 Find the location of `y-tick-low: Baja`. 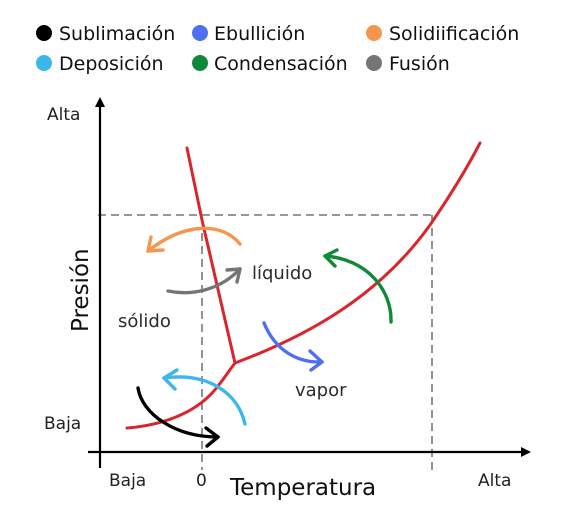

y-tick-low: Baja is located at coordinates (62, 424).